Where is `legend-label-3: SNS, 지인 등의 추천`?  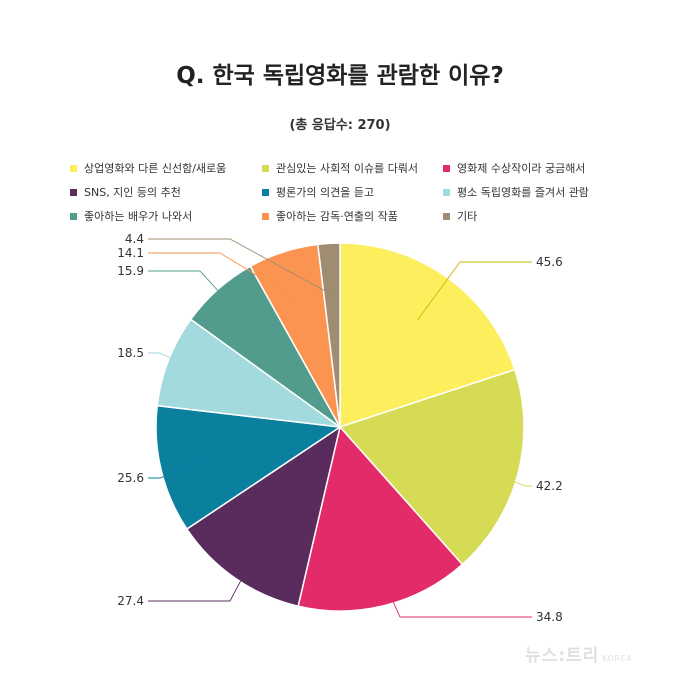
legend-label-3: SNS, 지인 등의 추천 is located at coordinates (132, 192).